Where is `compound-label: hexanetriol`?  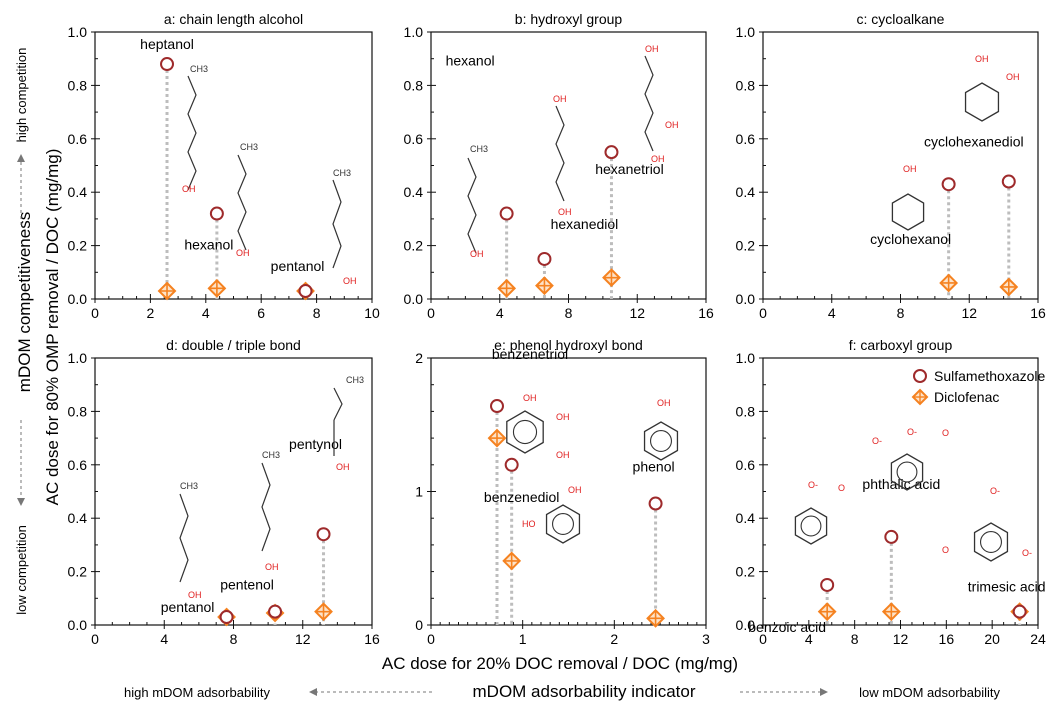
compound-label: hexanetriol is located at coordinates (629, 169).